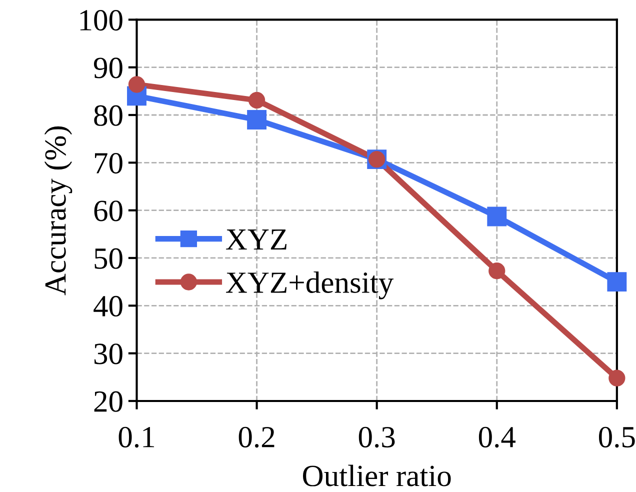 The height and width of the screenshot is (492, 636). I want to click on x-axis-title: Outlier ratio, so click(376, 475).